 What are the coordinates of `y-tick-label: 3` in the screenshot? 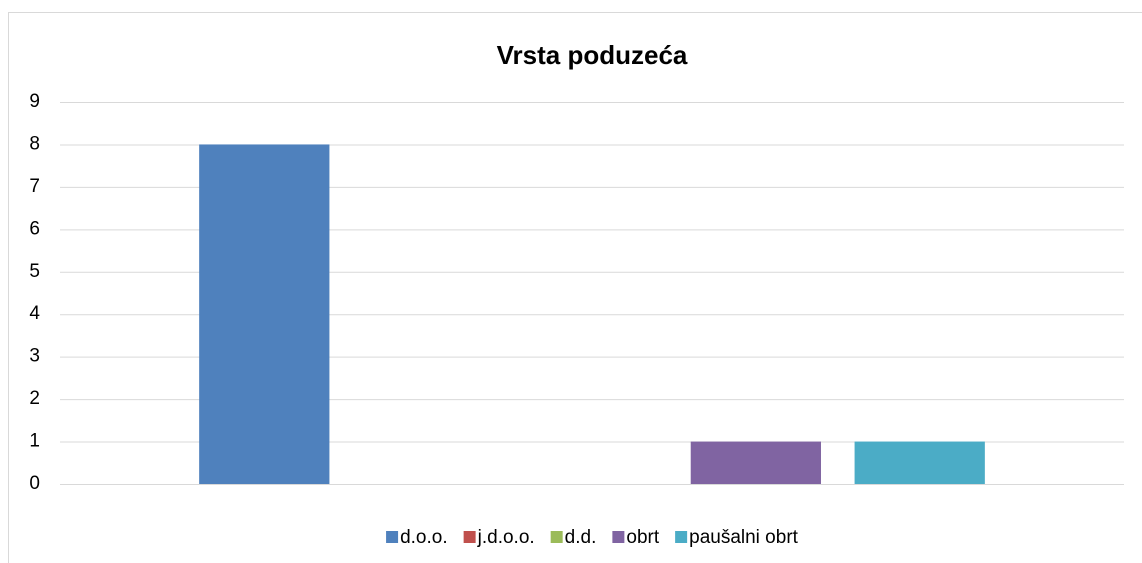 It's located at (34, 356).